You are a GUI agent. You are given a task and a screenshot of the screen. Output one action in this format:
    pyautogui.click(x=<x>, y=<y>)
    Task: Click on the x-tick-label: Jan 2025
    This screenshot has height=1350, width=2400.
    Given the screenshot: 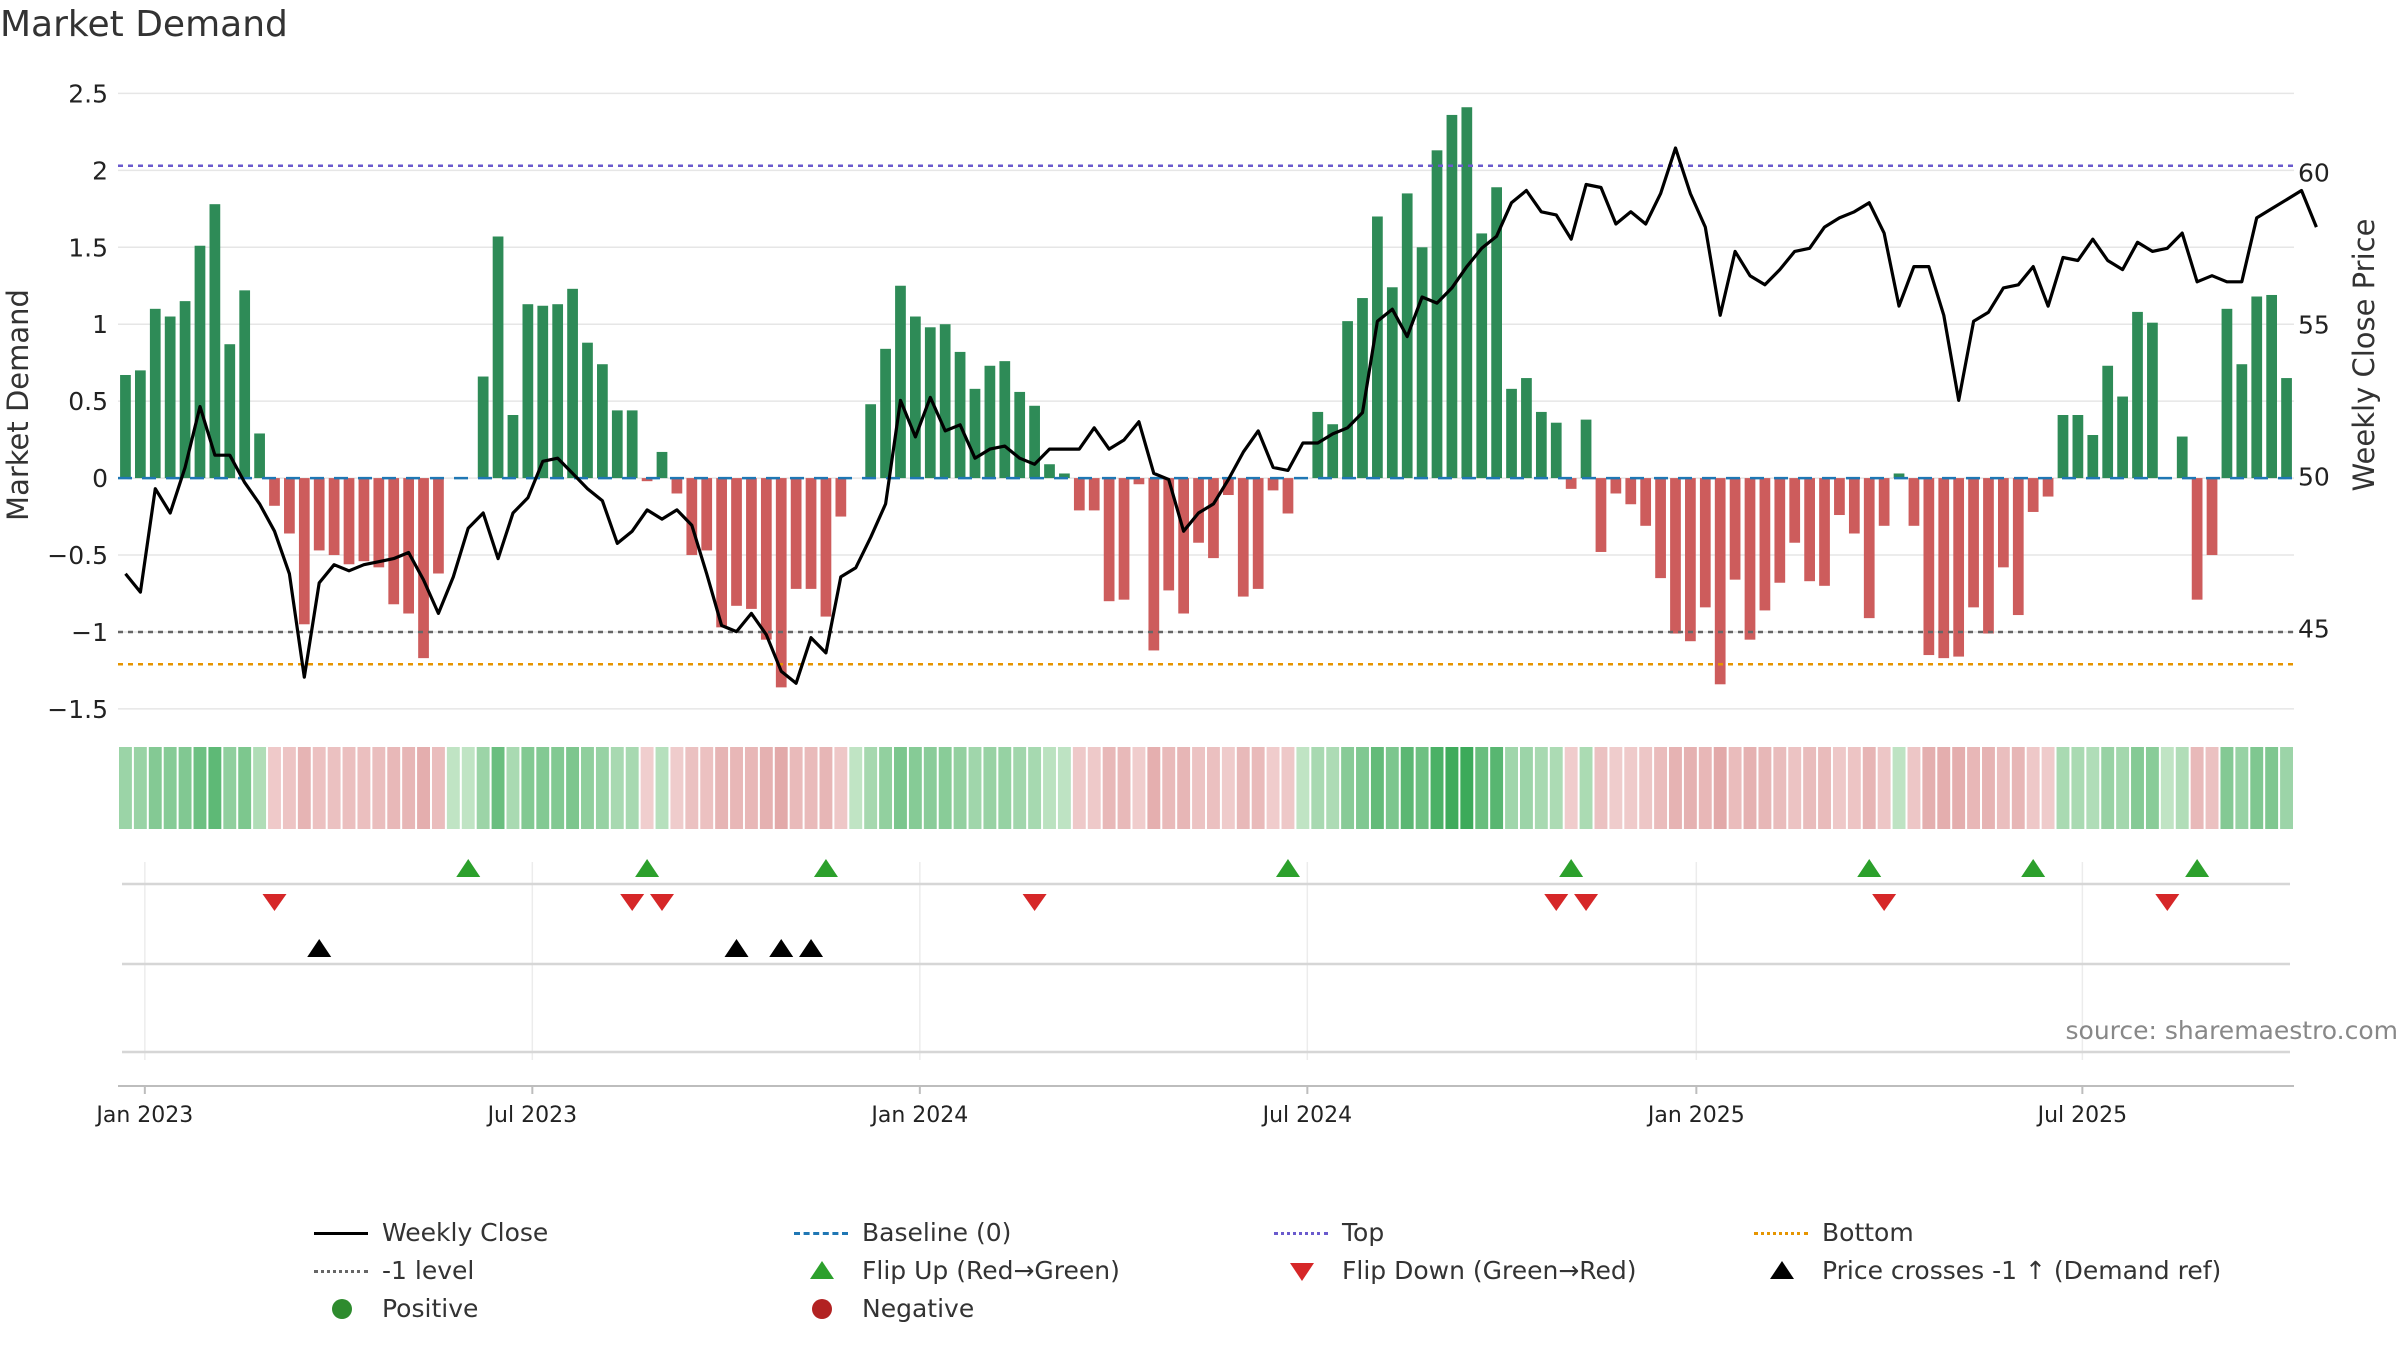 What is the action you would take?
    pyautogui.click(x=1695, y=1115)
    